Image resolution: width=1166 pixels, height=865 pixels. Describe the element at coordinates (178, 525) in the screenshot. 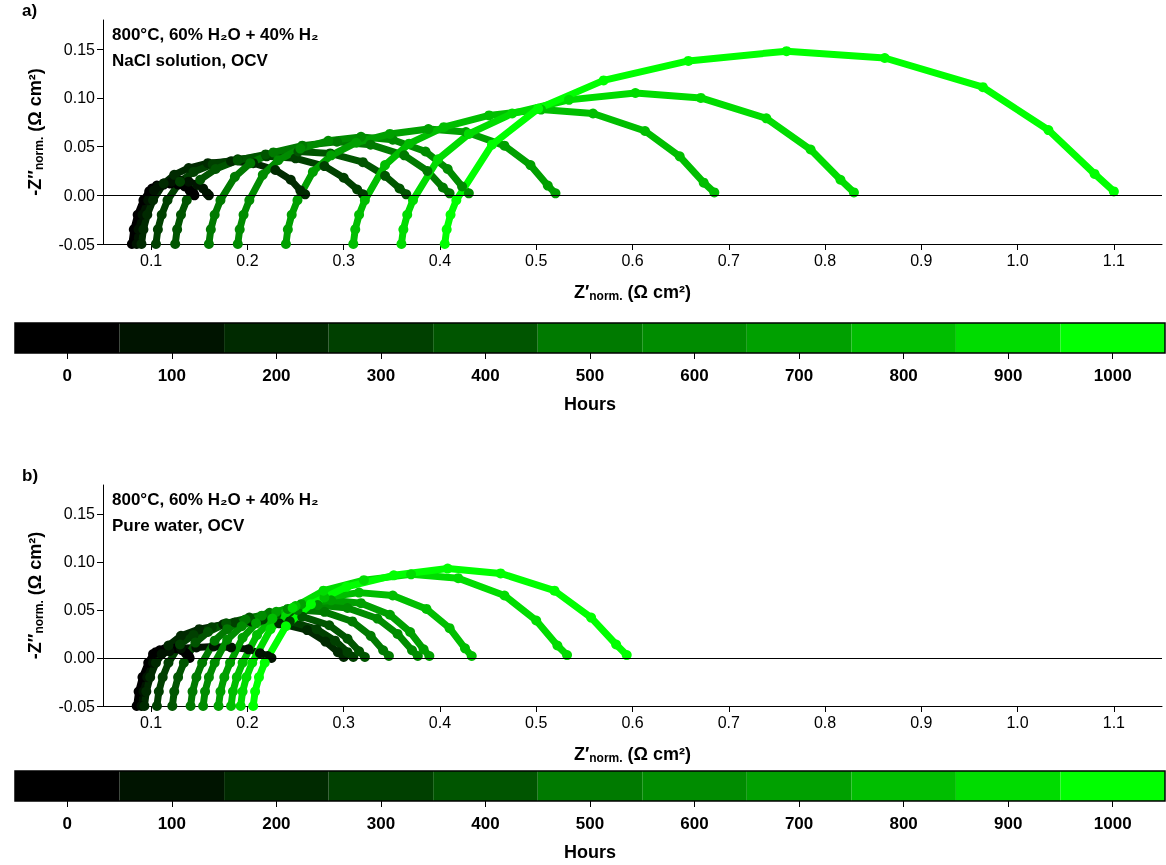

I see `annotation: Pure water, OCV` at that location.